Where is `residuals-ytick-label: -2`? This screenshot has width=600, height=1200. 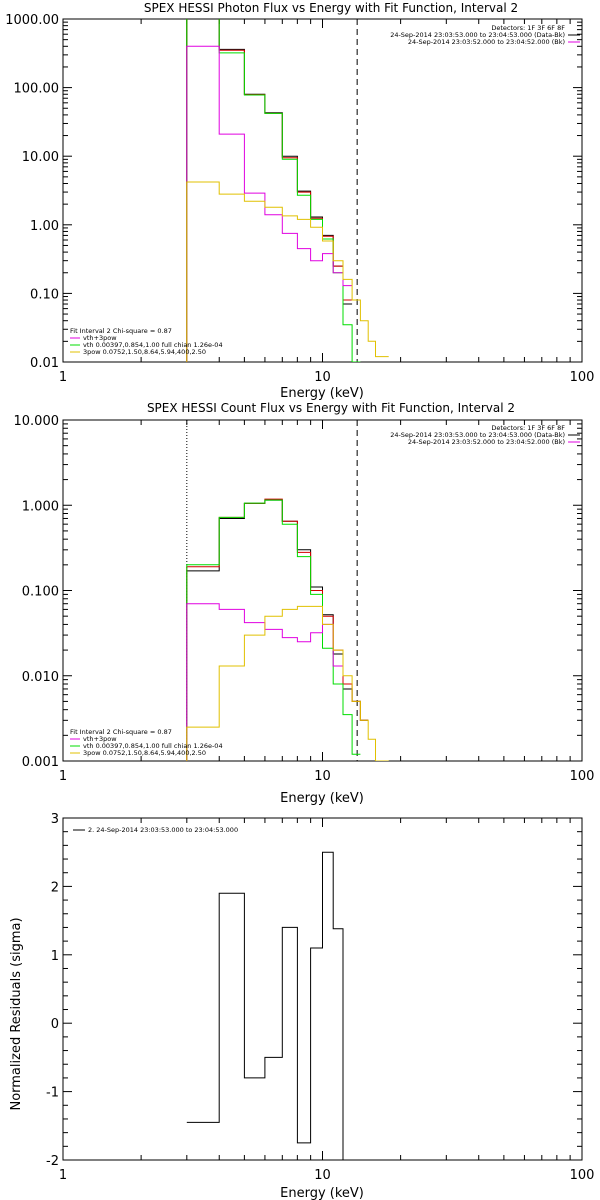
residuals-ytick-label: -2 is located at coordinates (52, 1161).